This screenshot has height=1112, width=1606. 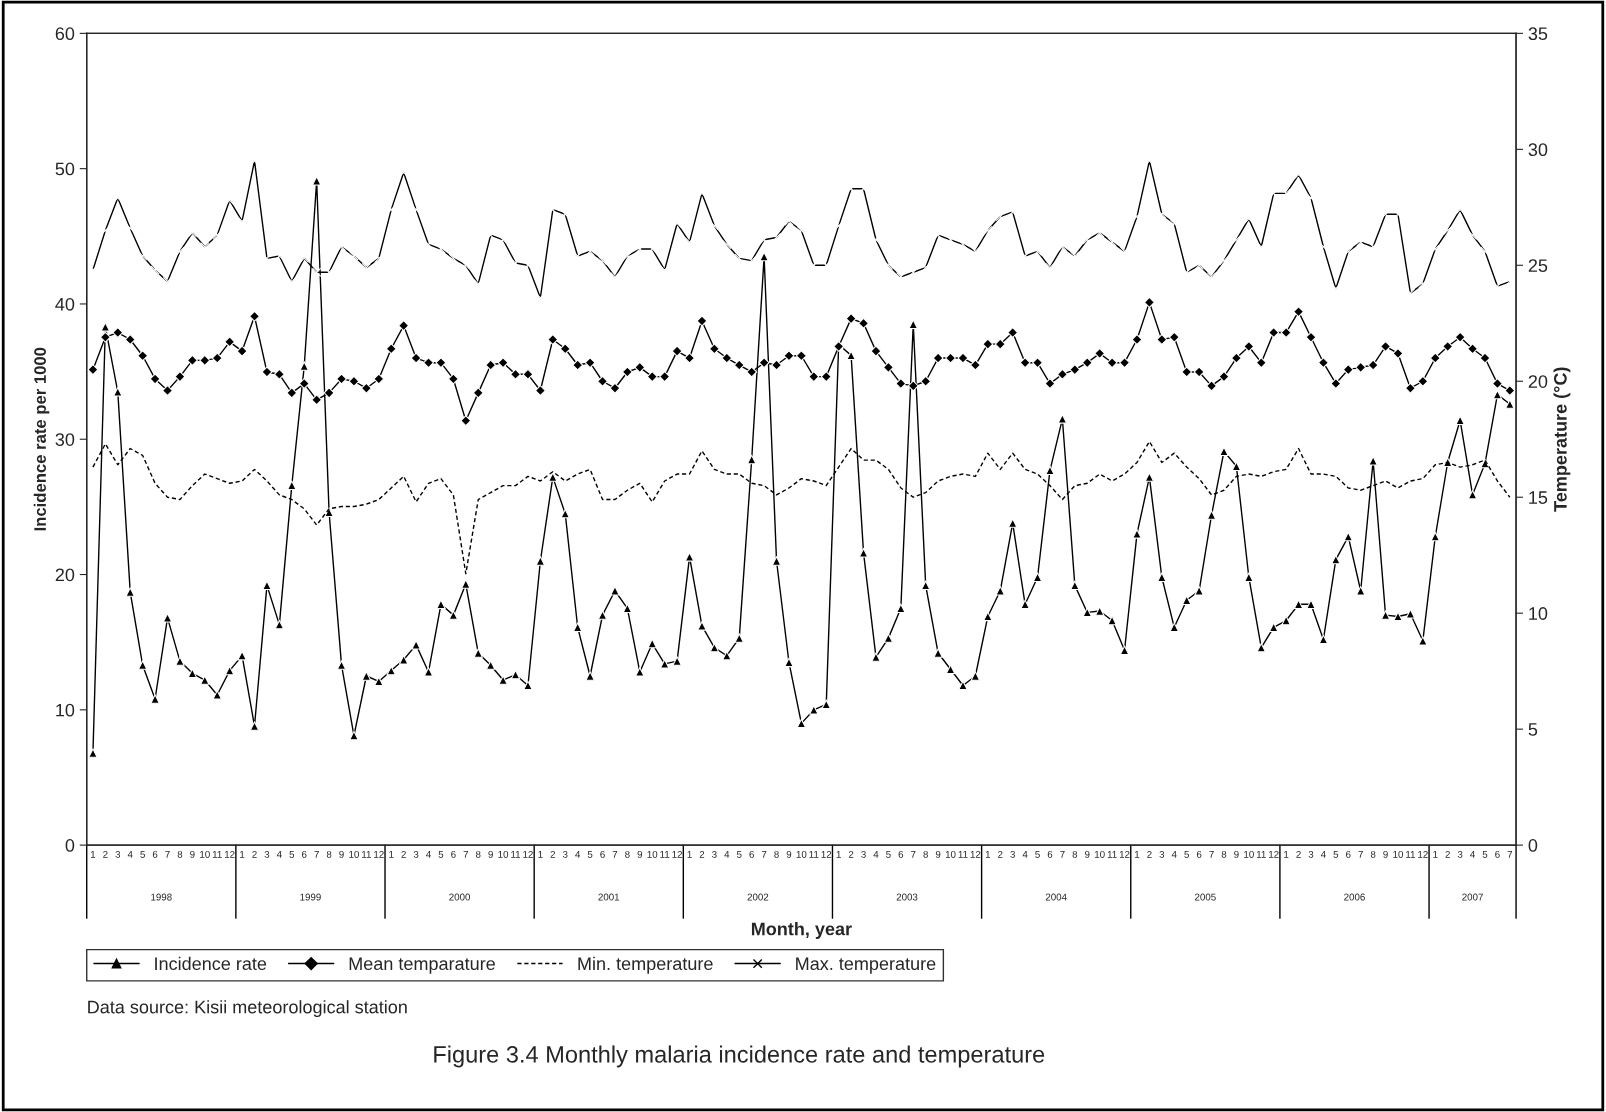 What do you see at coordinates (801, 930) in the screenshot?
I see `x-axis-title: Month, year` at bounding box center [801, 930].